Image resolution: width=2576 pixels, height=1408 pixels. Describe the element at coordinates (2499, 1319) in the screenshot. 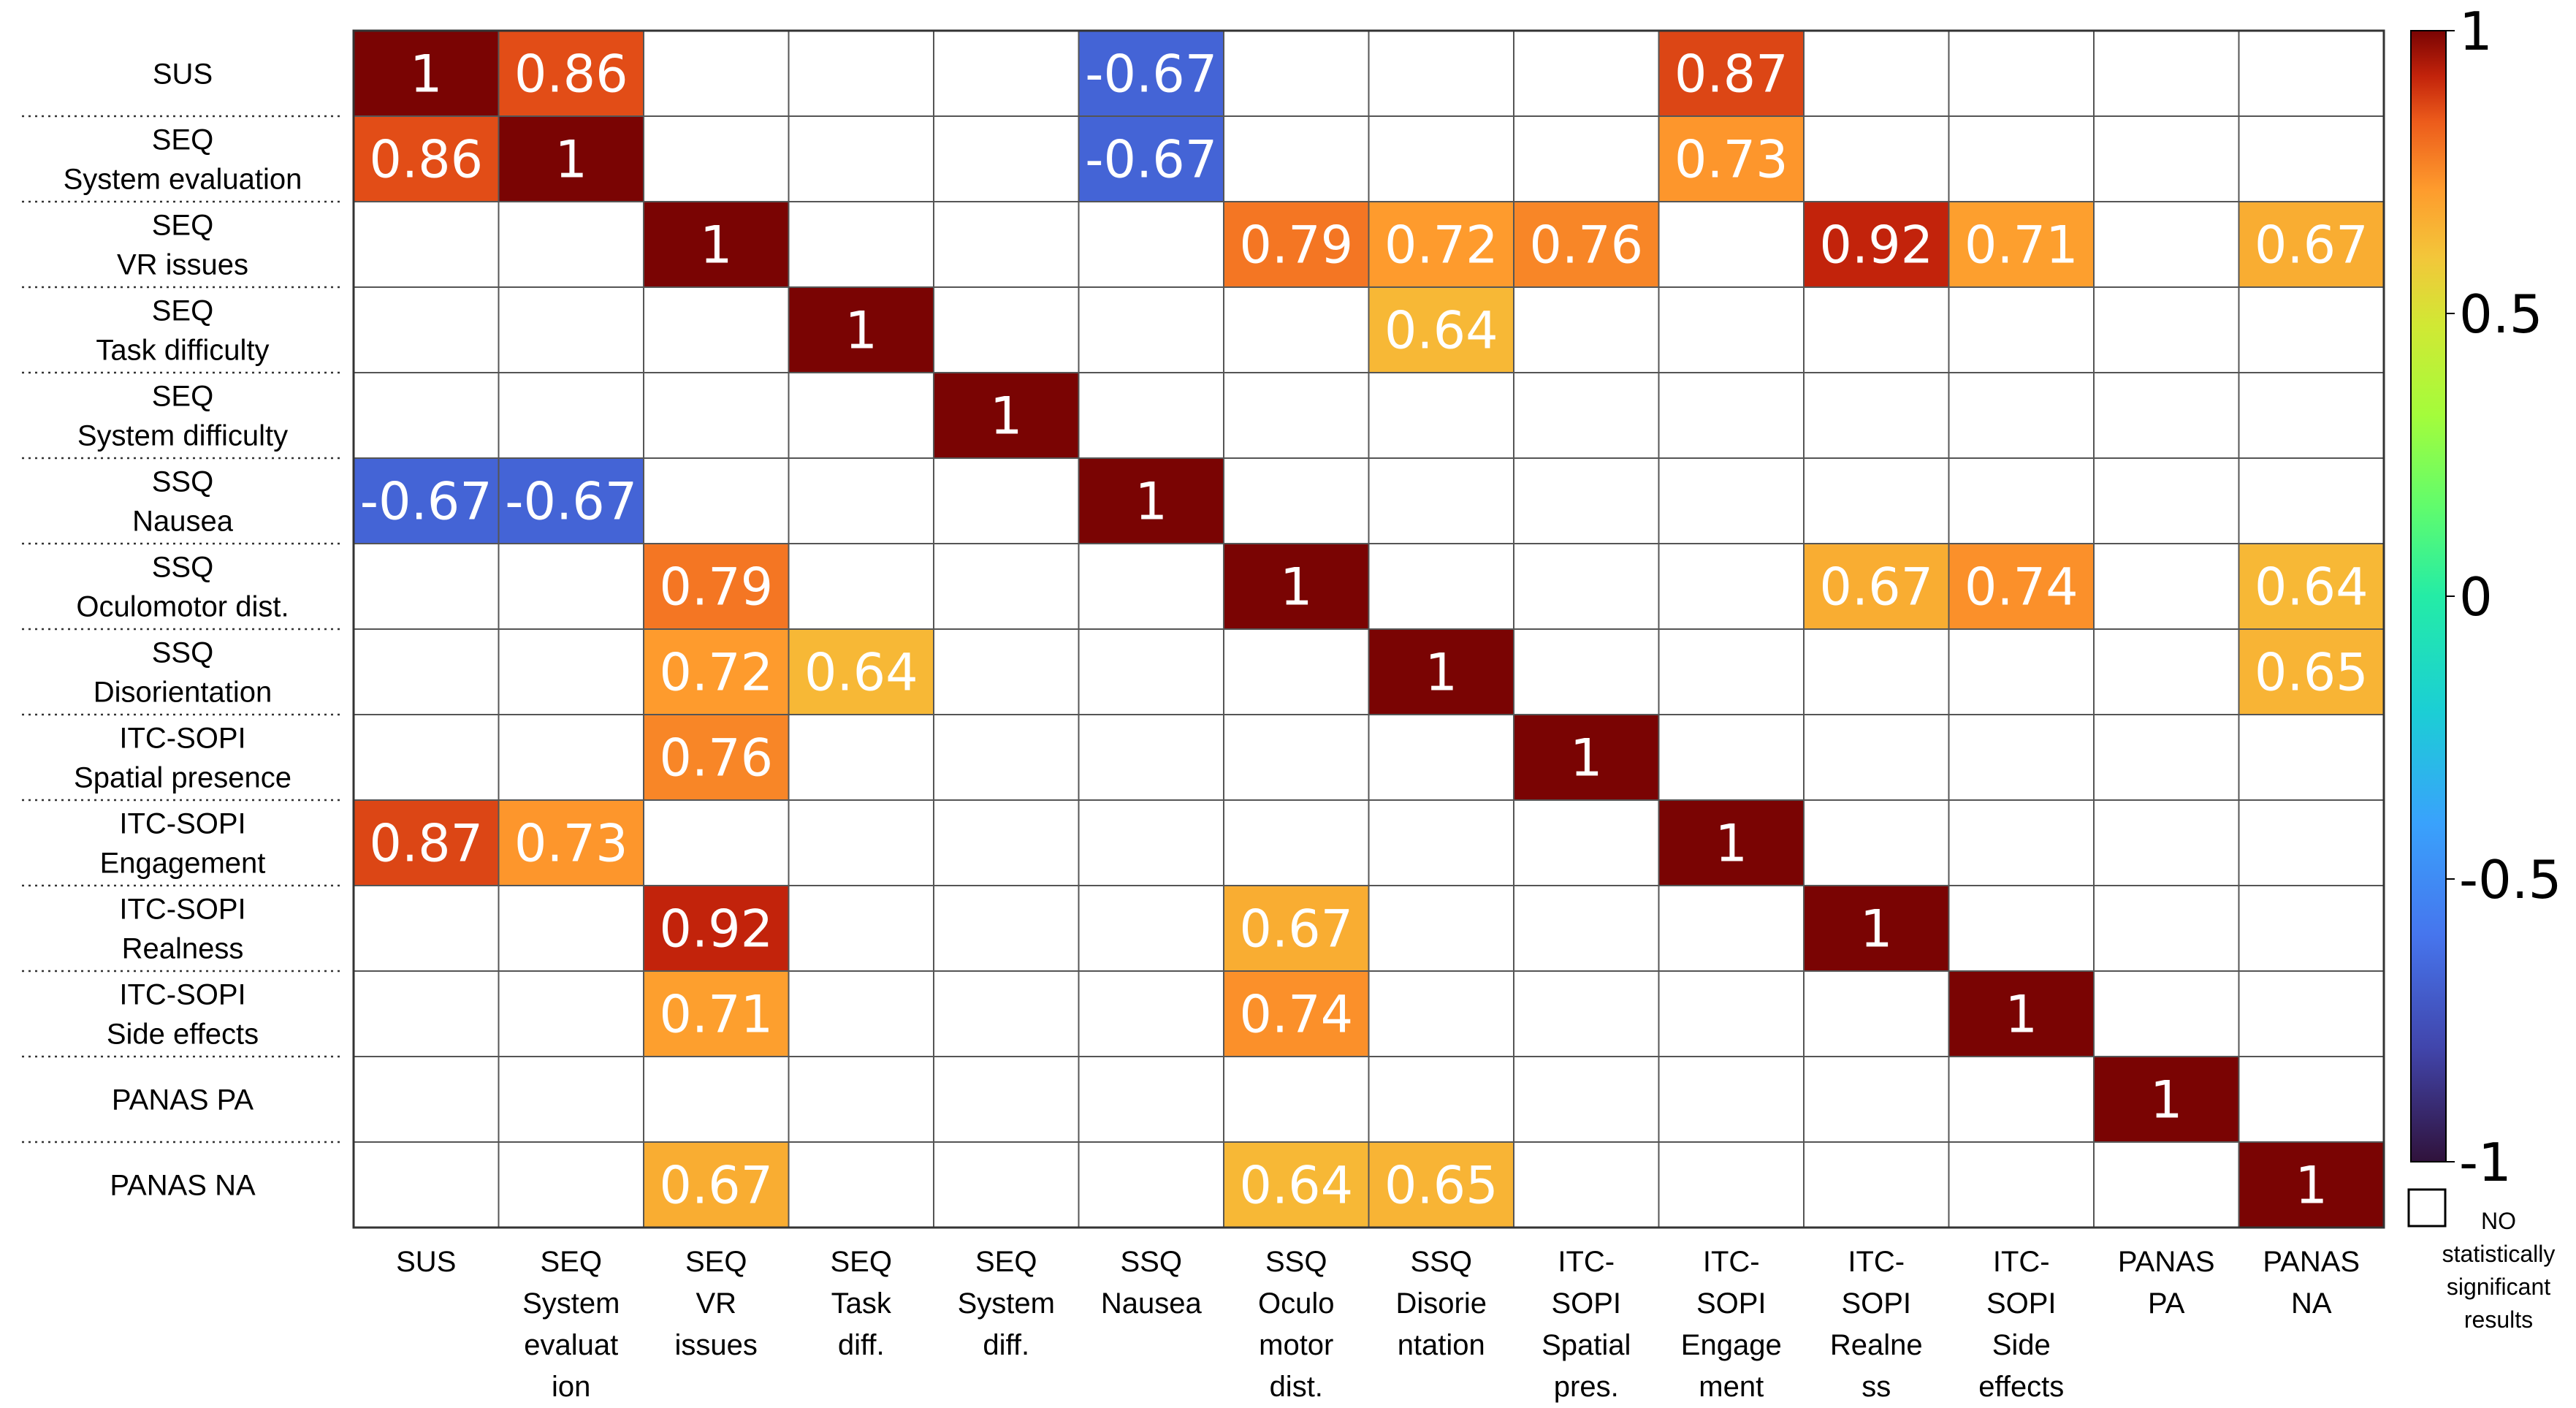

I see `no-significance-legend-text: results` at that location.